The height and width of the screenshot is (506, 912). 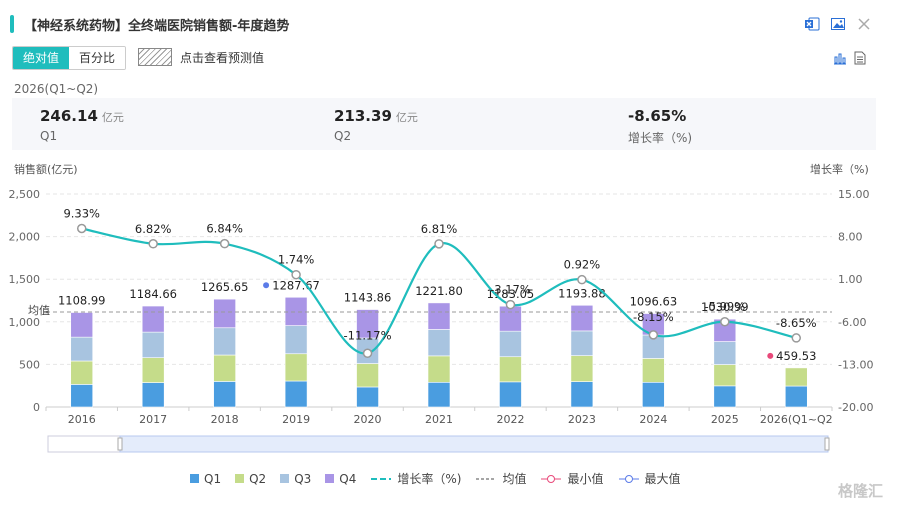 I want to click on y2-tick-label: -20.00, so click(x=855, y=407).